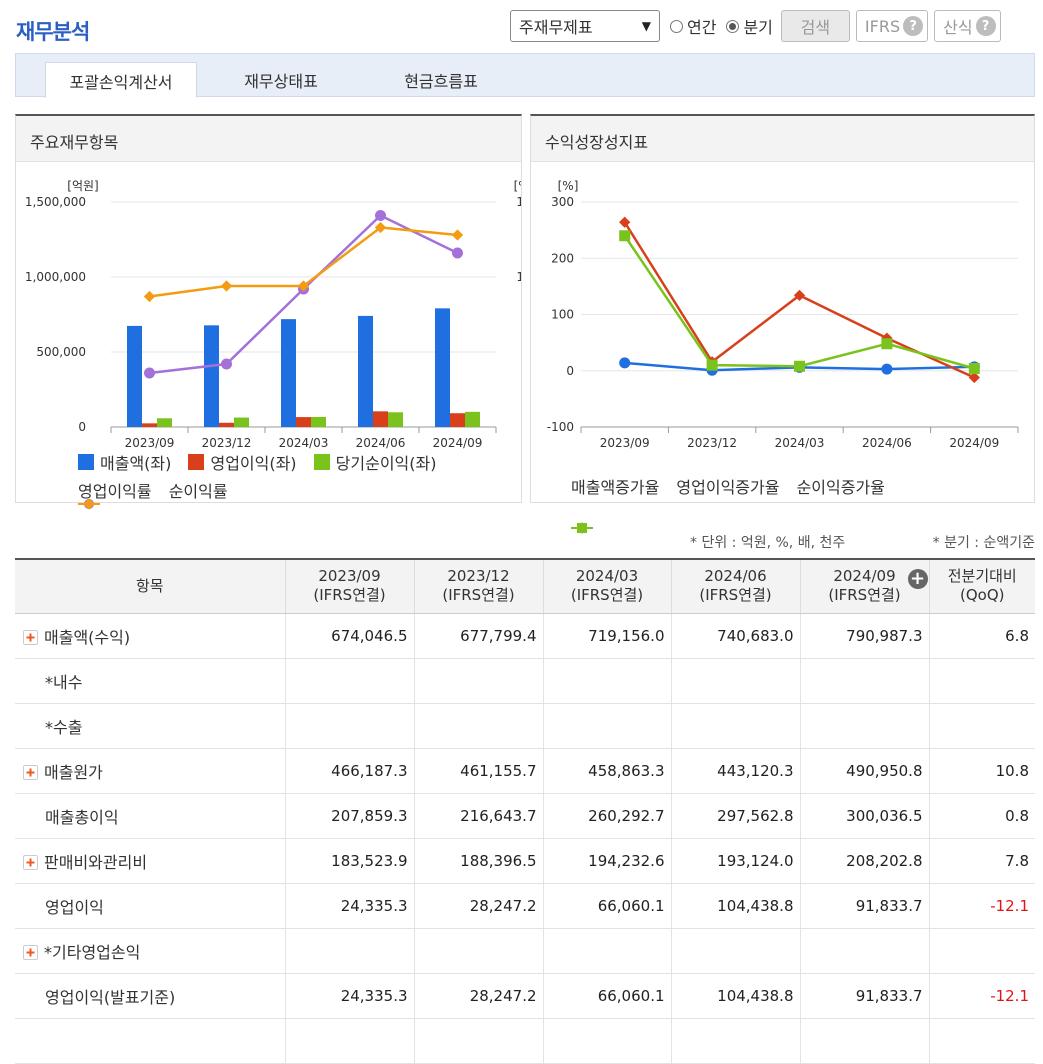 This screenshot has width=1043, height=1064. What do you see at coordinates (606, 636) in the screenshot?
I see `value-cell: 719,156.0` at bounding box center [606, 636].